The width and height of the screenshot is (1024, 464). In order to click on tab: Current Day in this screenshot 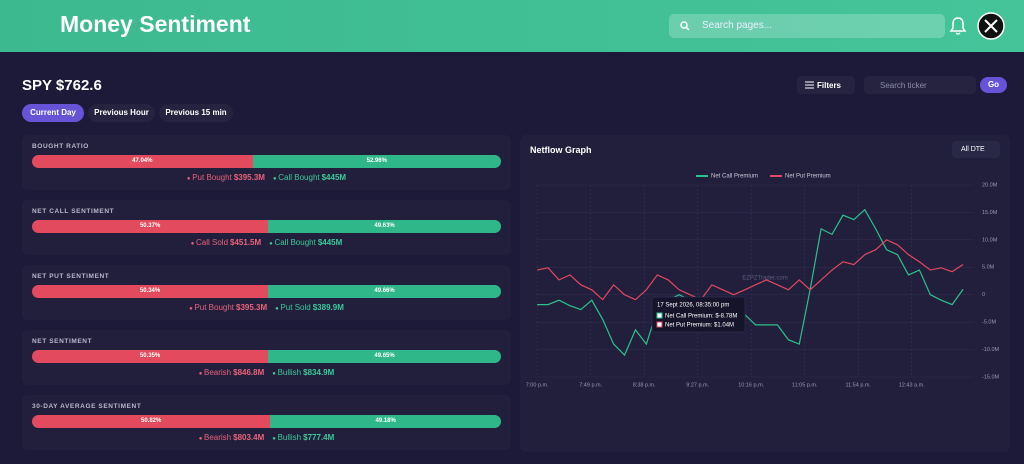, I will do `click(53, 113)`.